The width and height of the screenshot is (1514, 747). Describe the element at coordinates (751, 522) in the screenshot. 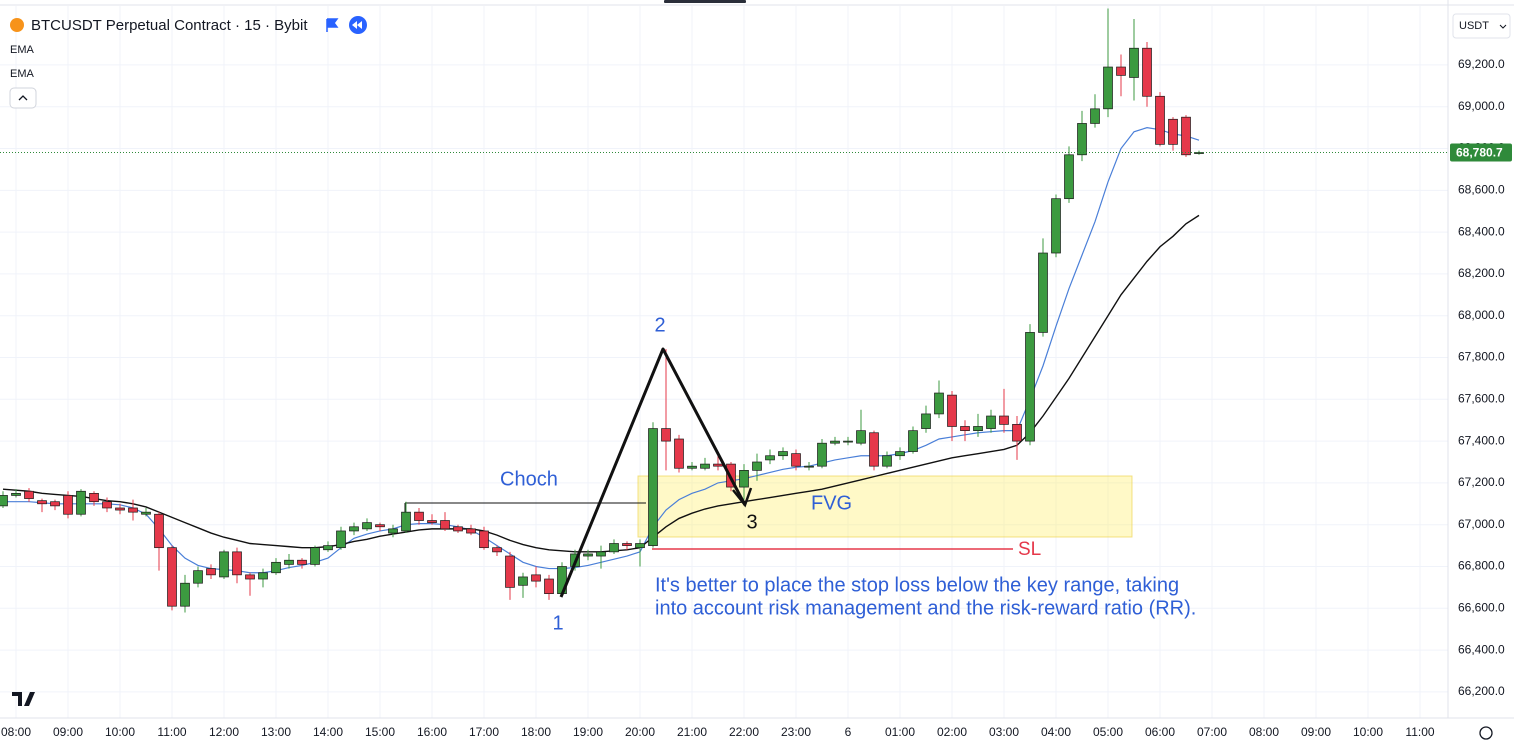

I see `point-3-label: 3` at that location.